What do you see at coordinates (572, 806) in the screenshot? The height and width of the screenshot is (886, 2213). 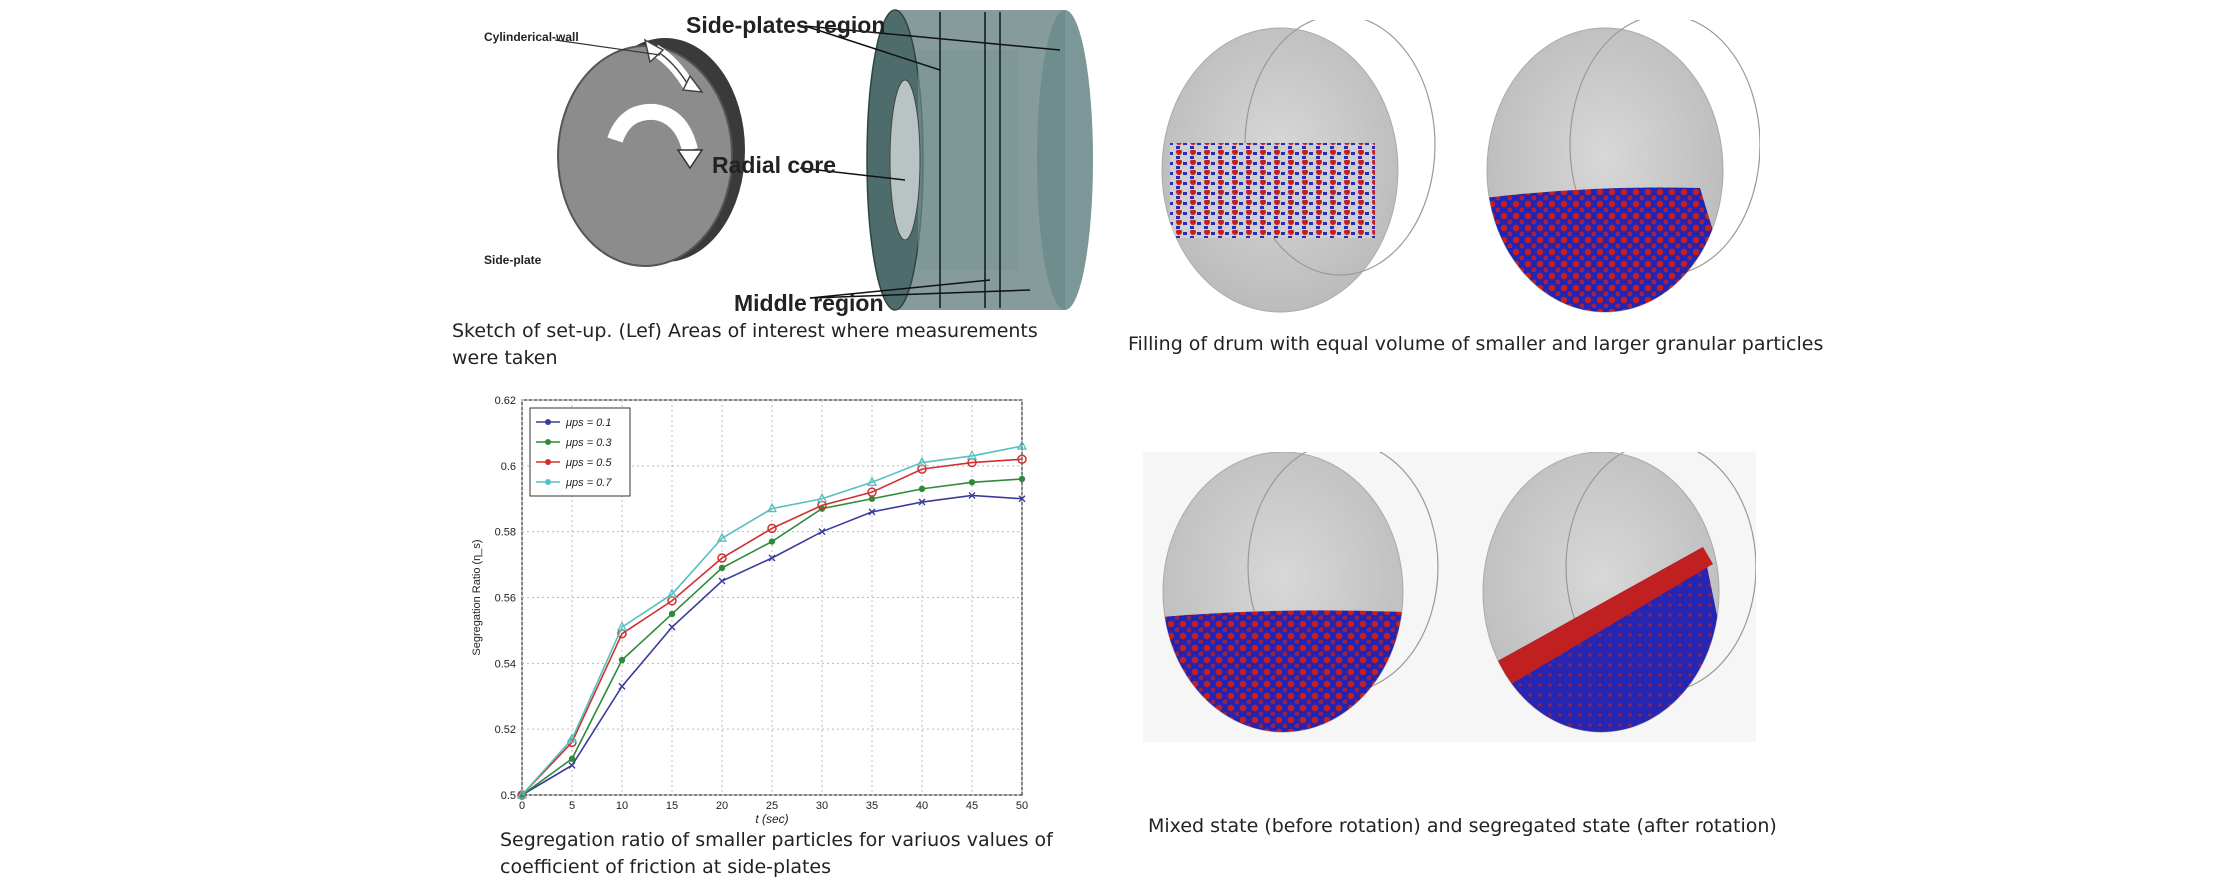 I see `x-tick-label: 5` at bounding box center [572, 806].